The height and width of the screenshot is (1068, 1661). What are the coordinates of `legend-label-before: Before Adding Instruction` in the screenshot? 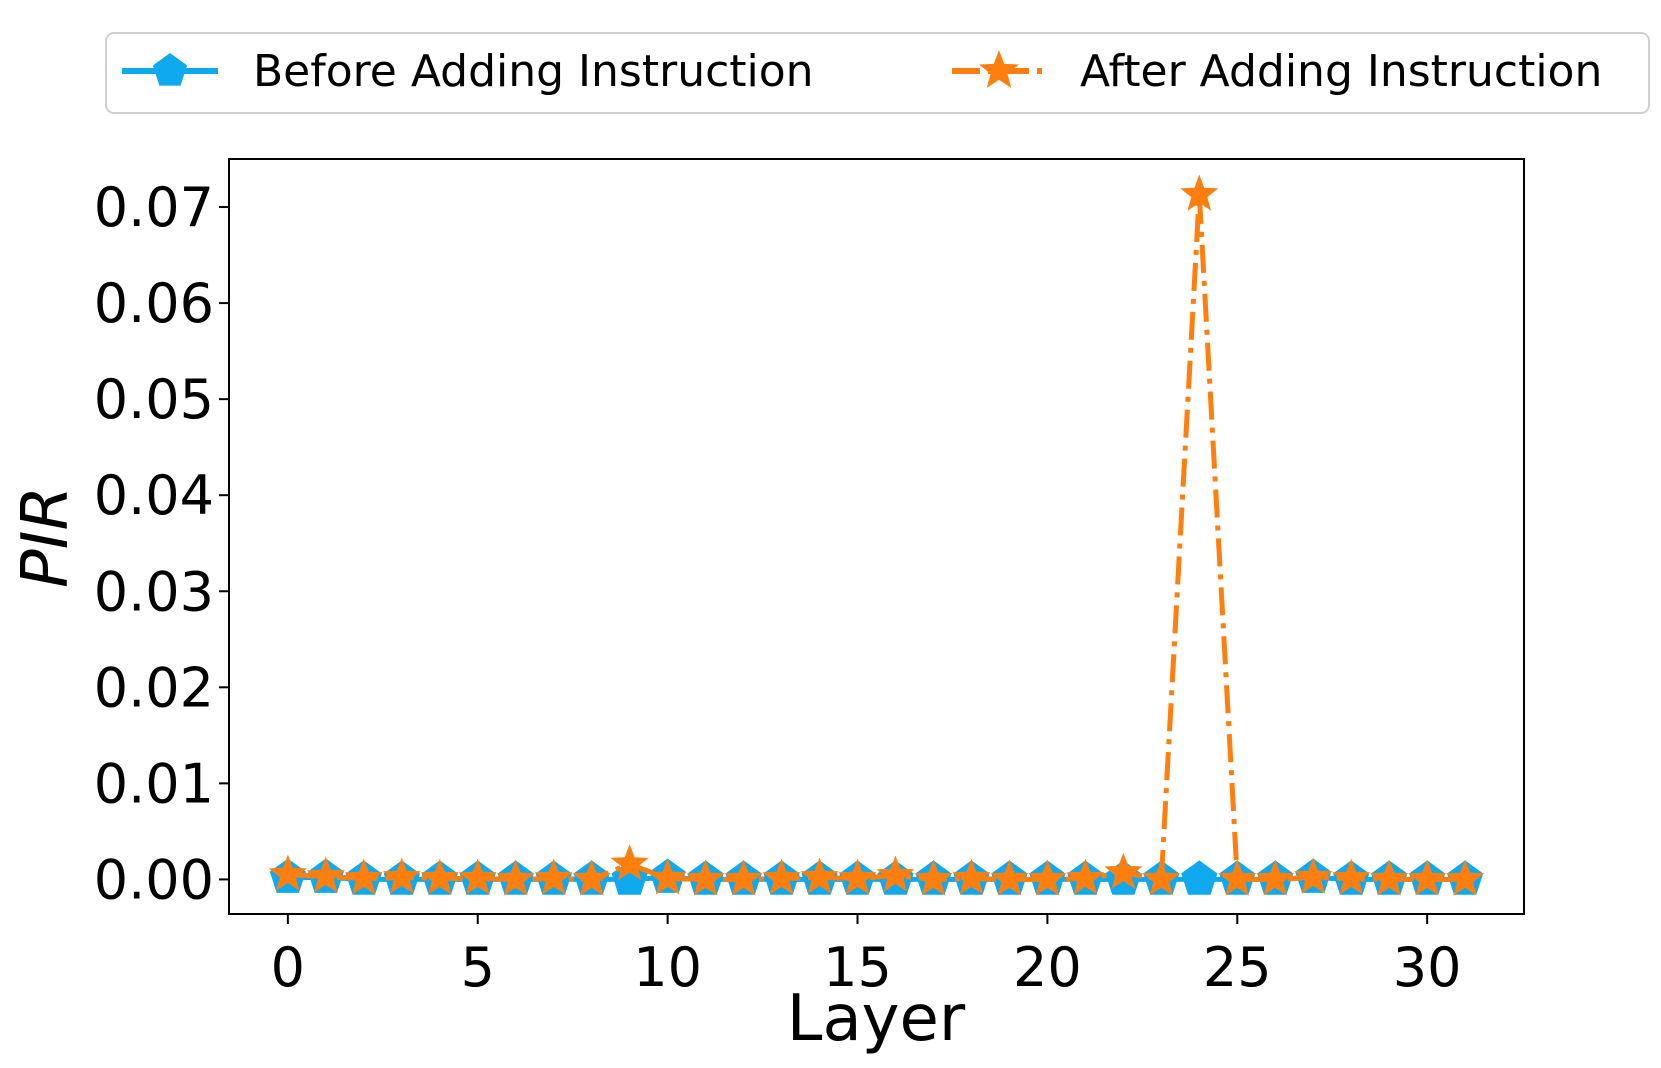 It's located at (533, 71).